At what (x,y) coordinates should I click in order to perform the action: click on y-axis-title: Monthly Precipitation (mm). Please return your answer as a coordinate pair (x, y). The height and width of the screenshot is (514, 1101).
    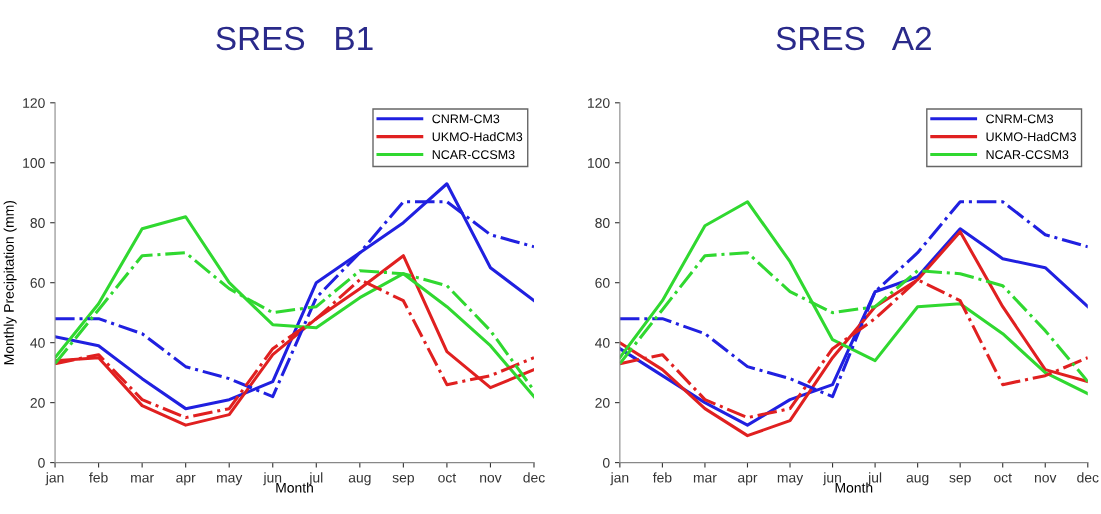
    Looking at the image, I should click on (10, 282).